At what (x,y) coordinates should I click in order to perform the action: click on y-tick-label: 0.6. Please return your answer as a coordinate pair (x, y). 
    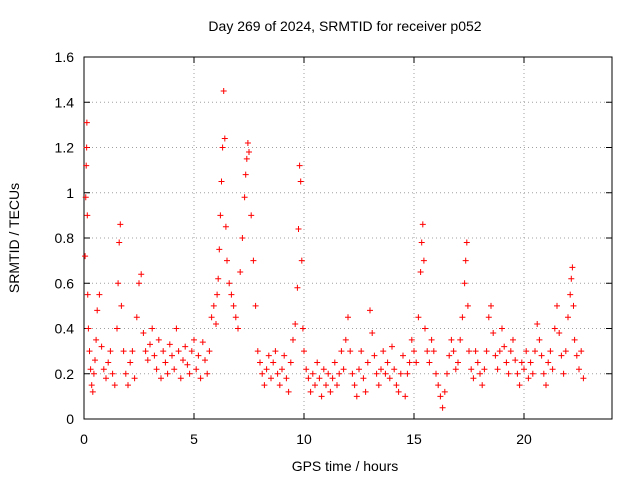
    Looking at the image, I should click on (65, 283).